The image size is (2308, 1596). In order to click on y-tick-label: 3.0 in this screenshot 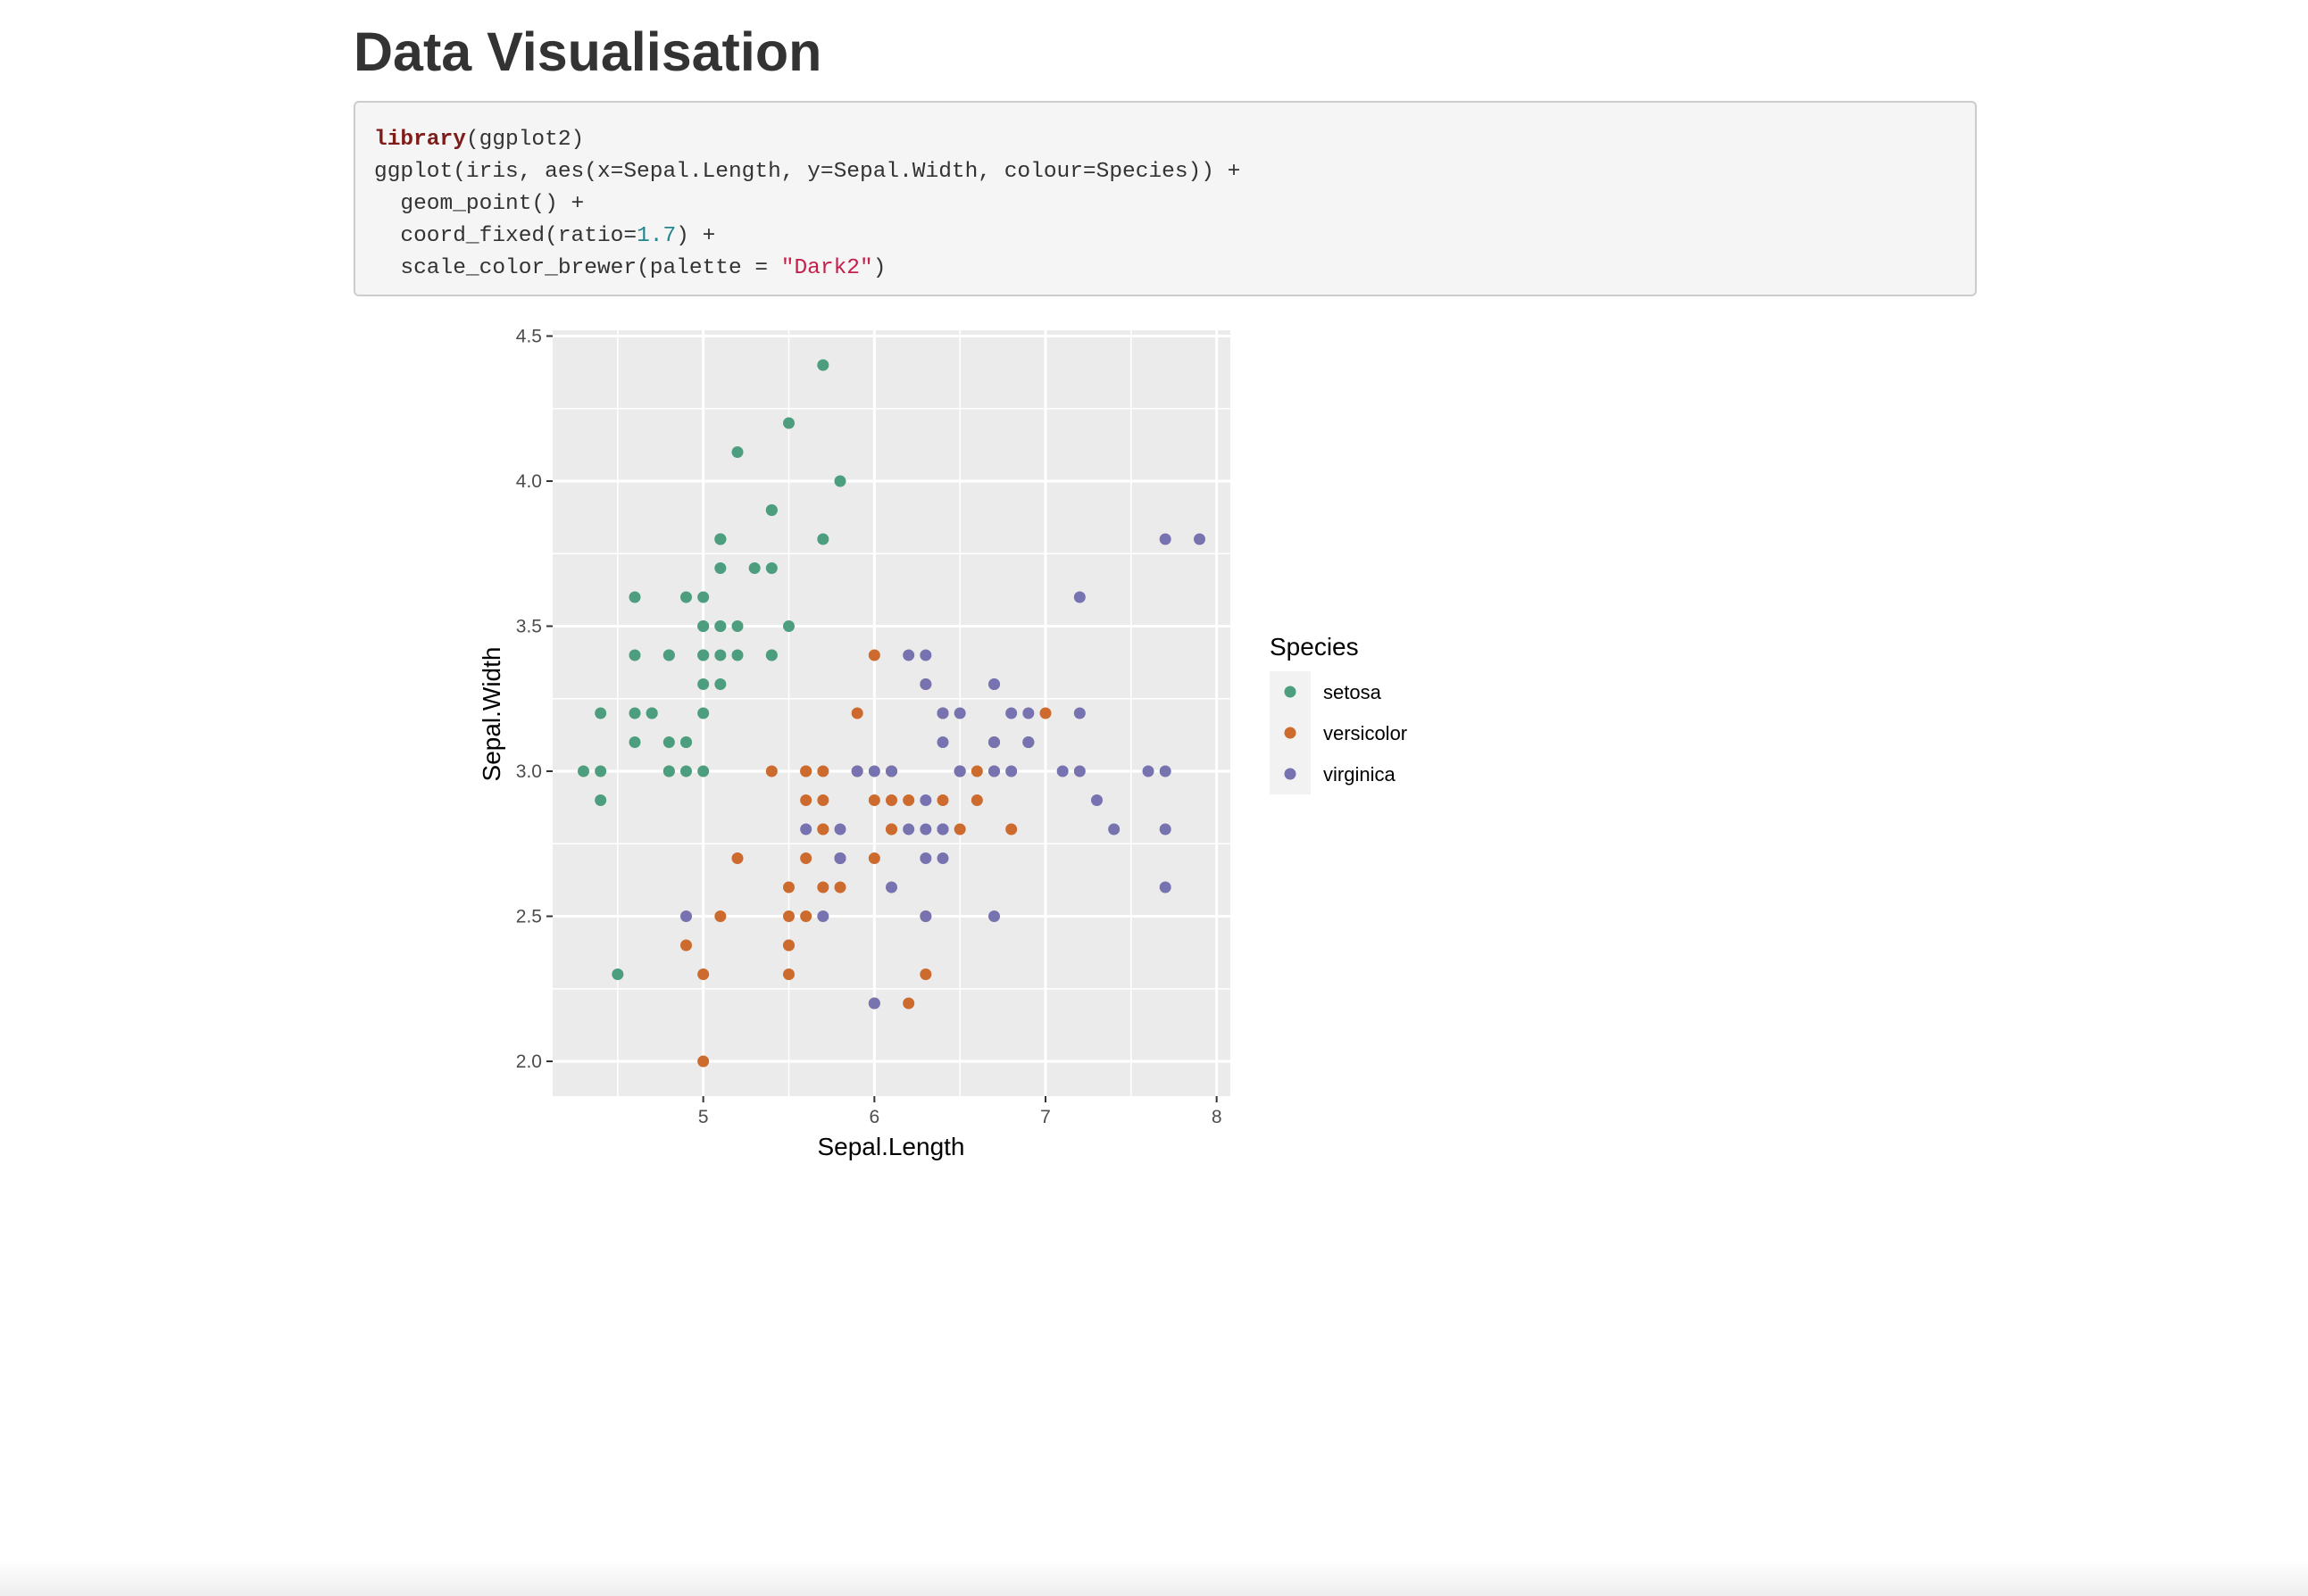, I will do `click(529, 771)`.